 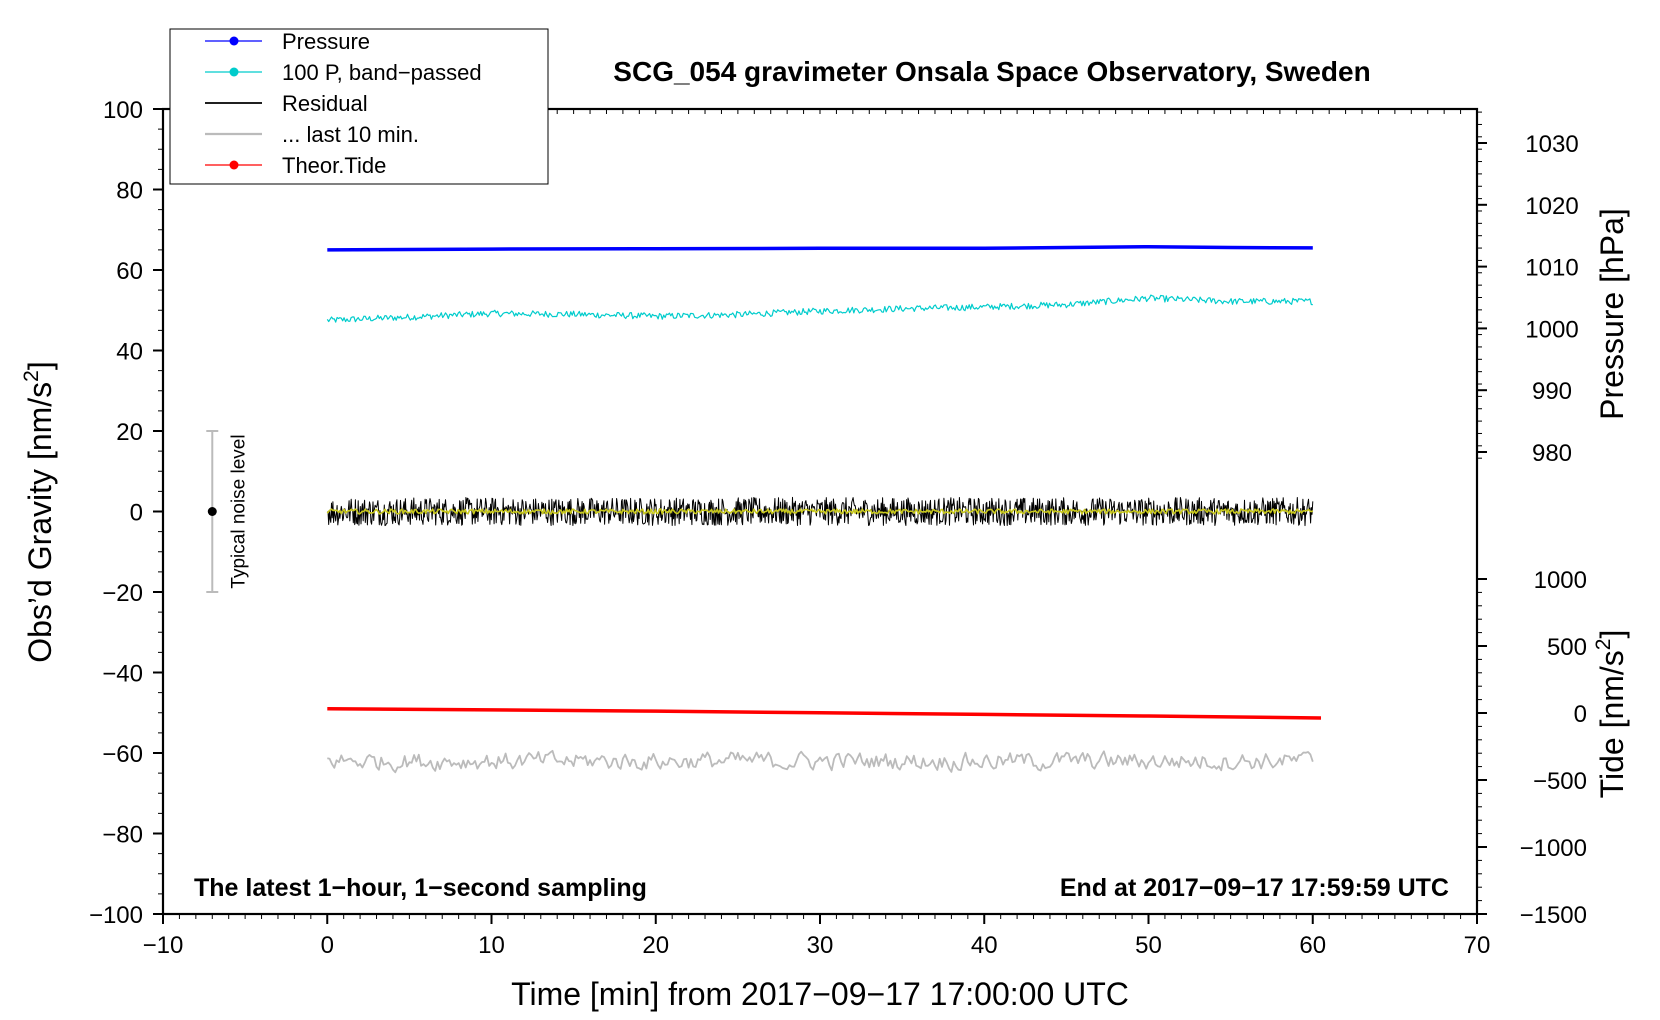 I want to click on pressure-tick-label: 1010, so click(x=1551, y=268).